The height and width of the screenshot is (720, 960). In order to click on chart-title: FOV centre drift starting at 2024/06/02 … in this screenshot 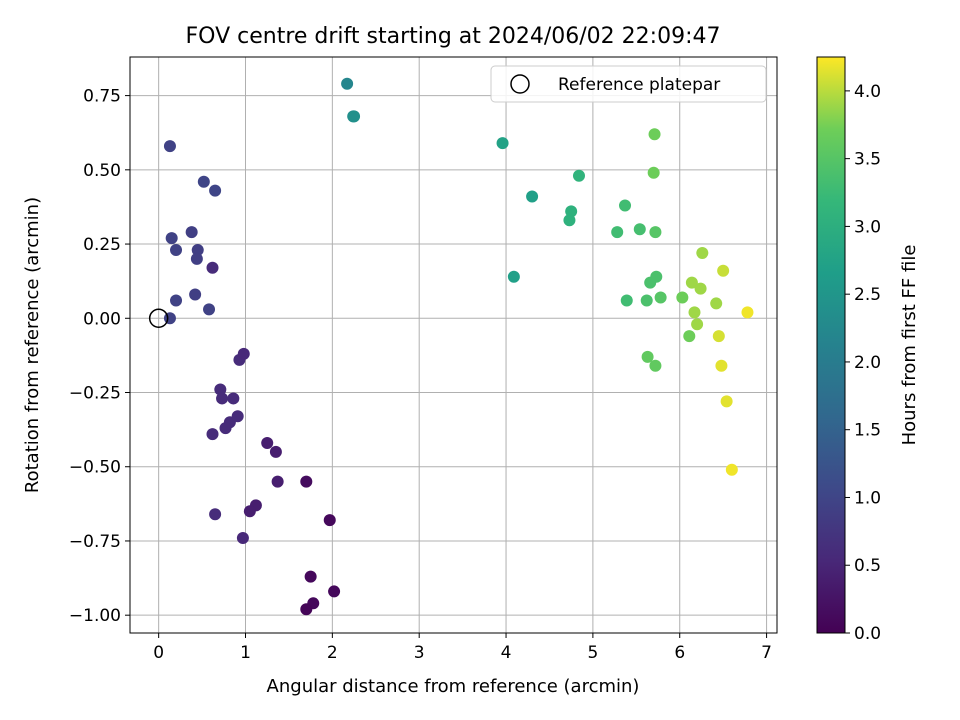, I will do `click(453, 36)`.